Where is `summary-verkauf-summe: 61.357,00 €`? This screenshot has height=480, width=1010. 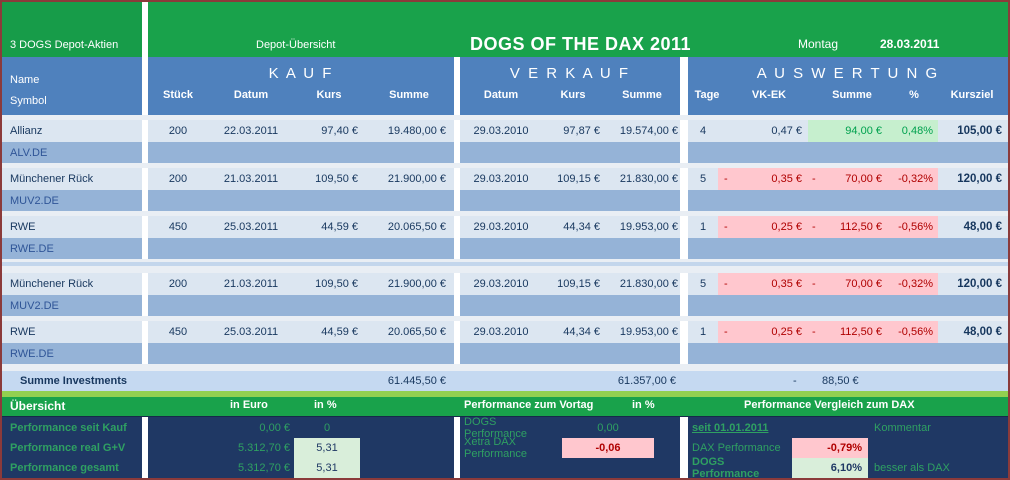 summary-verkauf-summe: 61.357,00 € is located at coordinates (646, 381).